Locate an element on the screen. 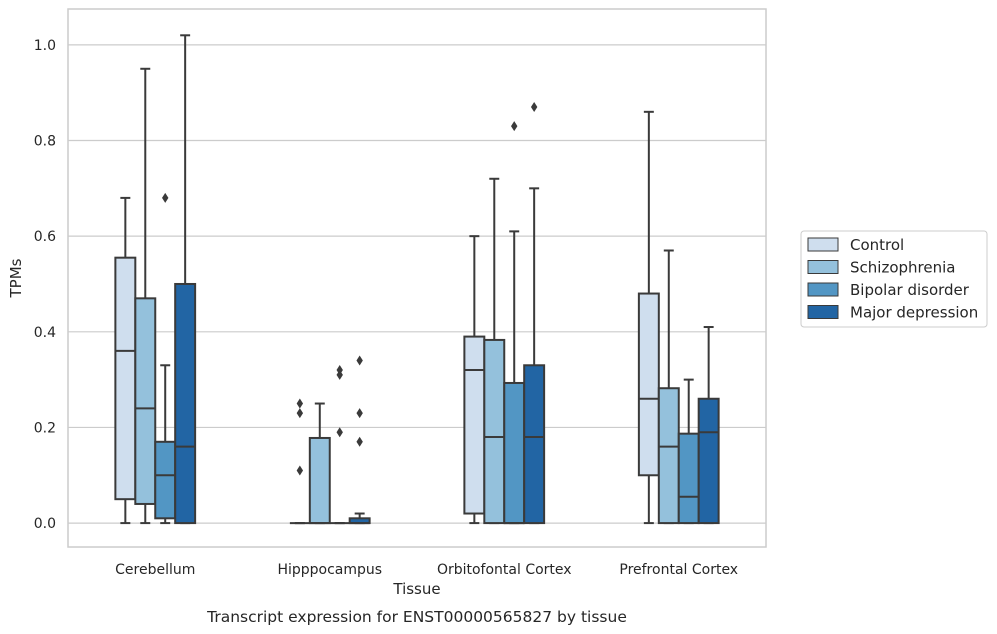 Image resolution: width=997 pixels, height=634 pixels. y-tick-labels: 0.0 0.2 0.4 0.6 0.8 1.0 is located at coordinates (45, 285).